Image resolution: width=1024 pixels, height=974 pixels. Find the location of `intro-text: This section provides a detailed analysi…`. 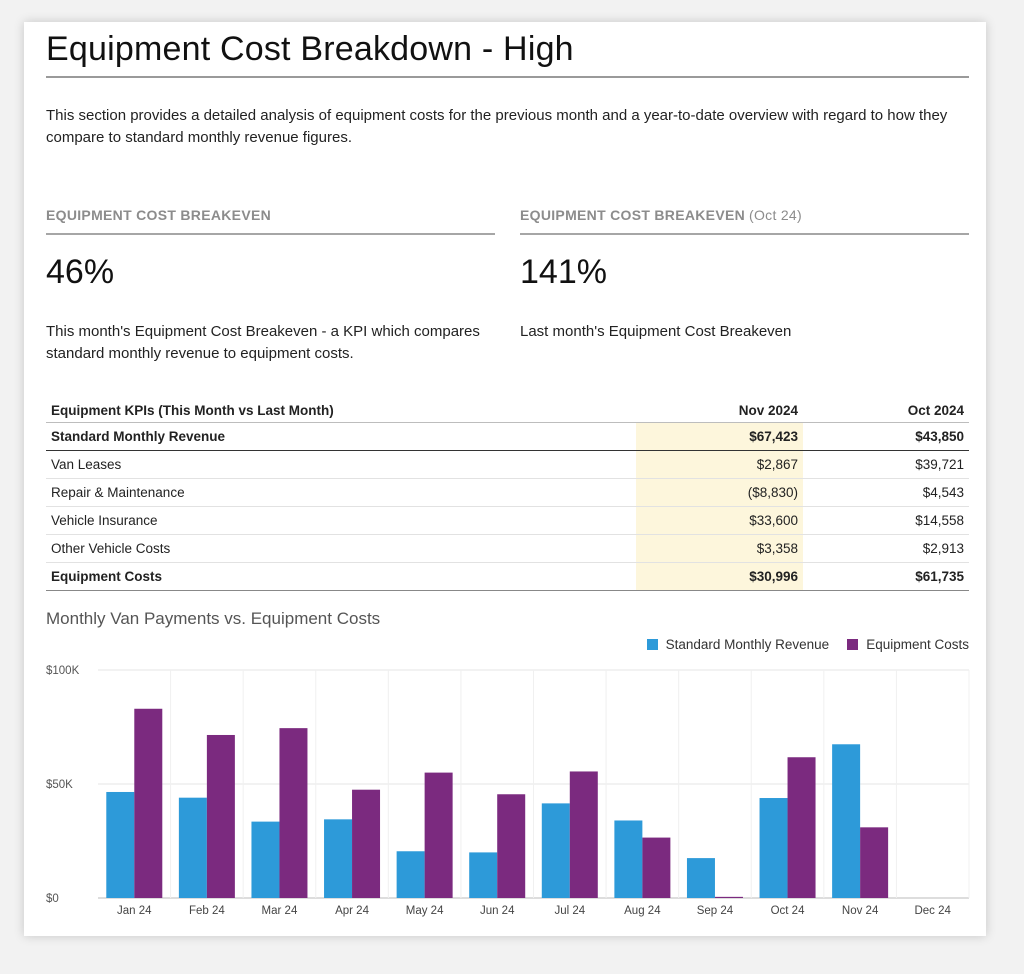

intro-text: This section provides a detailed analysi… is located at coordinates (497, 126).